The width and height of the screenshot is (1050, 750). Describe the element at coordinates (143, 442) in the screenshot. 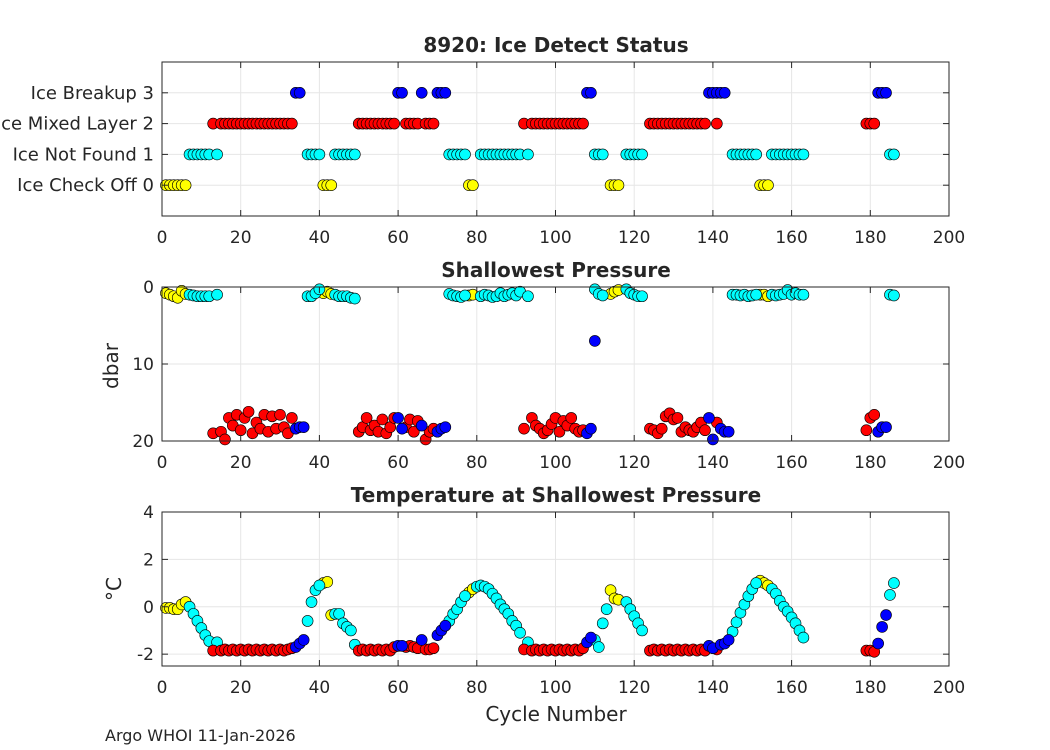

I see `y-tick-label: 20` at that location.